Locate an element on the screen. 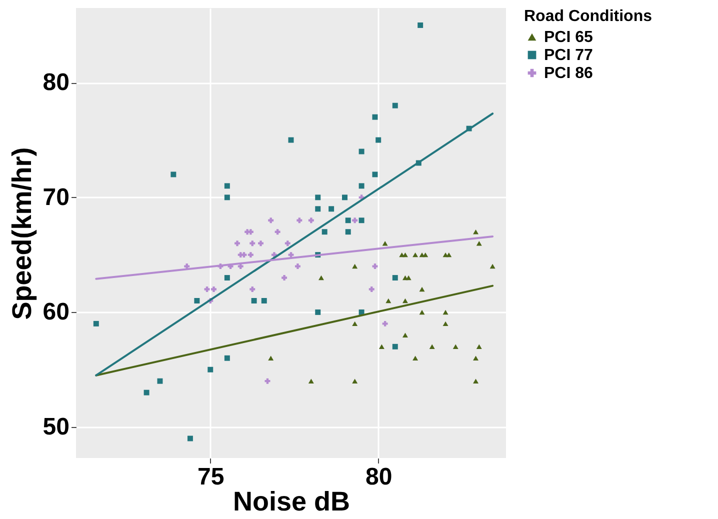 This screenshot has width=718, height=519. legend-title: Road Conditions is located at coordinates (588, 16).